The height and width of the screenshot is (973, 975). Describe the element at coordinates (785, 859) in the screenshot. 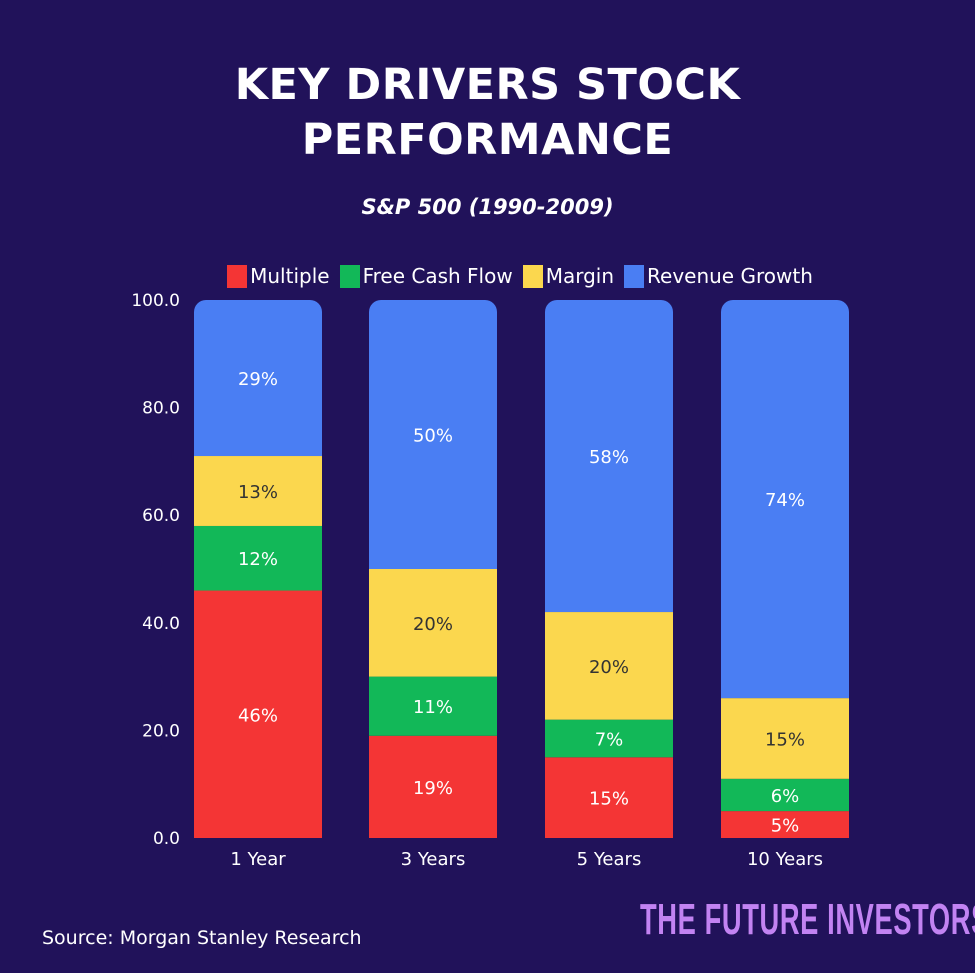

I see `x-tick-label: 10 Years` at that location.